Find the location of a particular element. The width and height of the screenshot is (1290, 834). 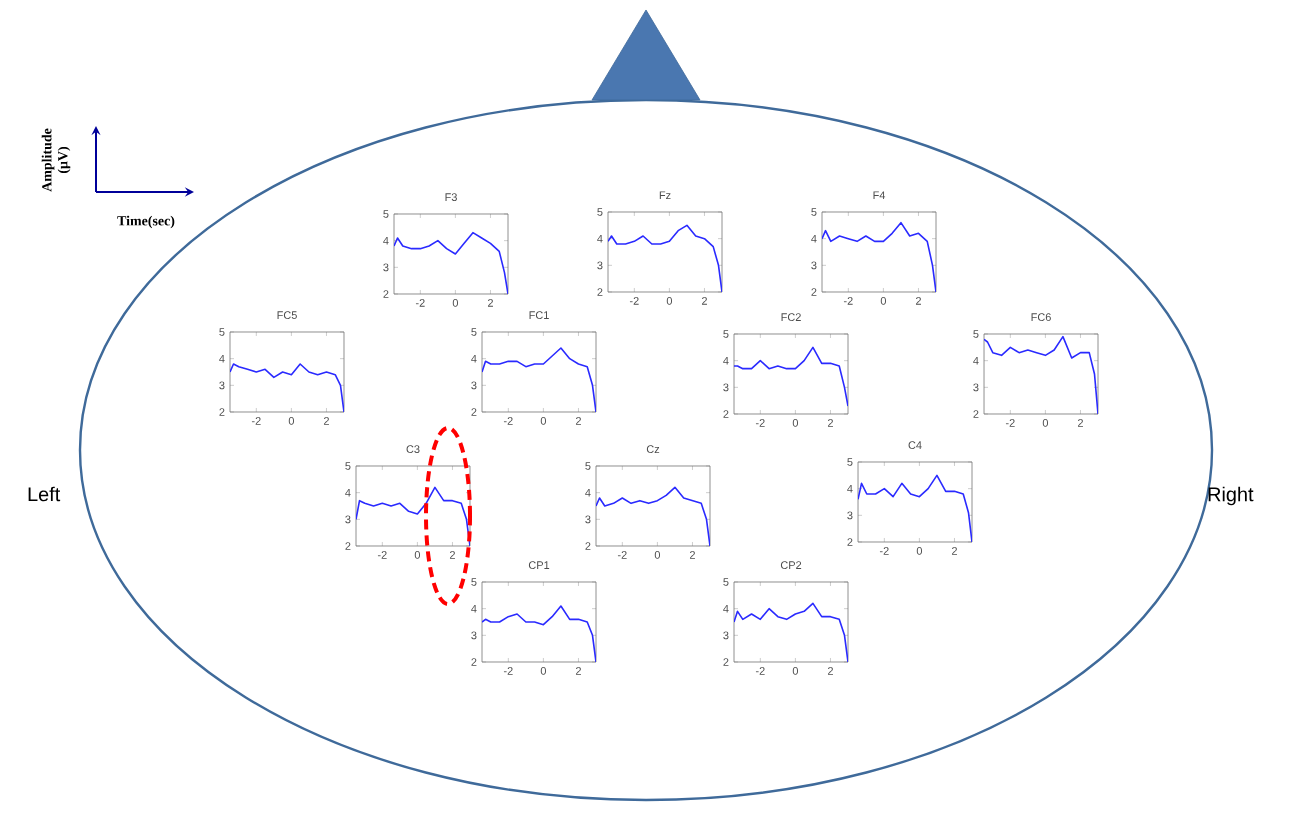

text: Left is located at coordinates (44, 494).